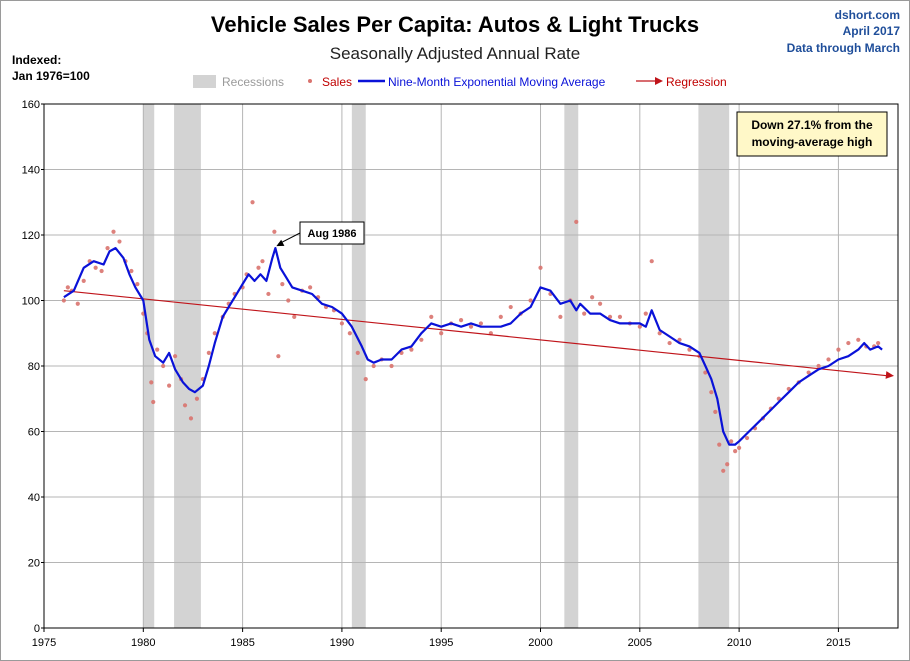  What do you see at coordinates (34, 367) in the screenshot?
I see `y-tick-label-80: 80` at bounding box center [34, 367].